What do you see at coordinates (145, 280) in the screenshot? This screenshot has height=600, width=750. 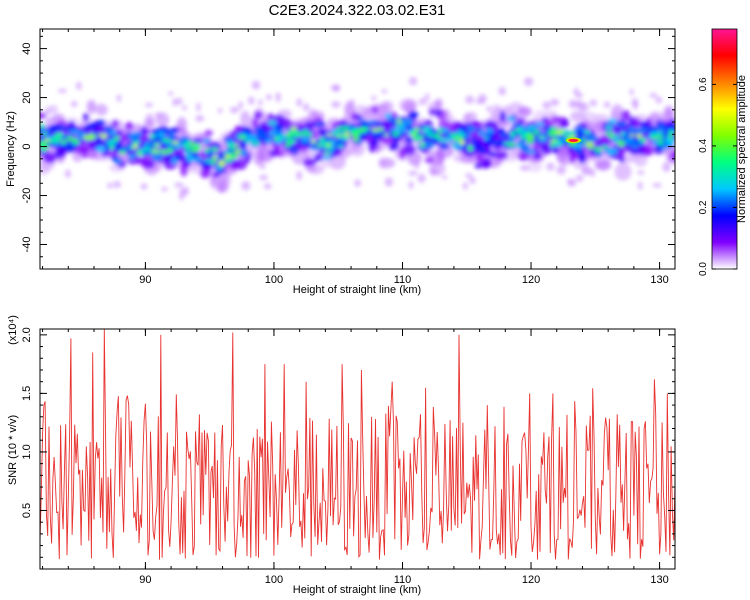 I see `spectrogram-x-tick-label: 90` at bounding box center [145, 280].